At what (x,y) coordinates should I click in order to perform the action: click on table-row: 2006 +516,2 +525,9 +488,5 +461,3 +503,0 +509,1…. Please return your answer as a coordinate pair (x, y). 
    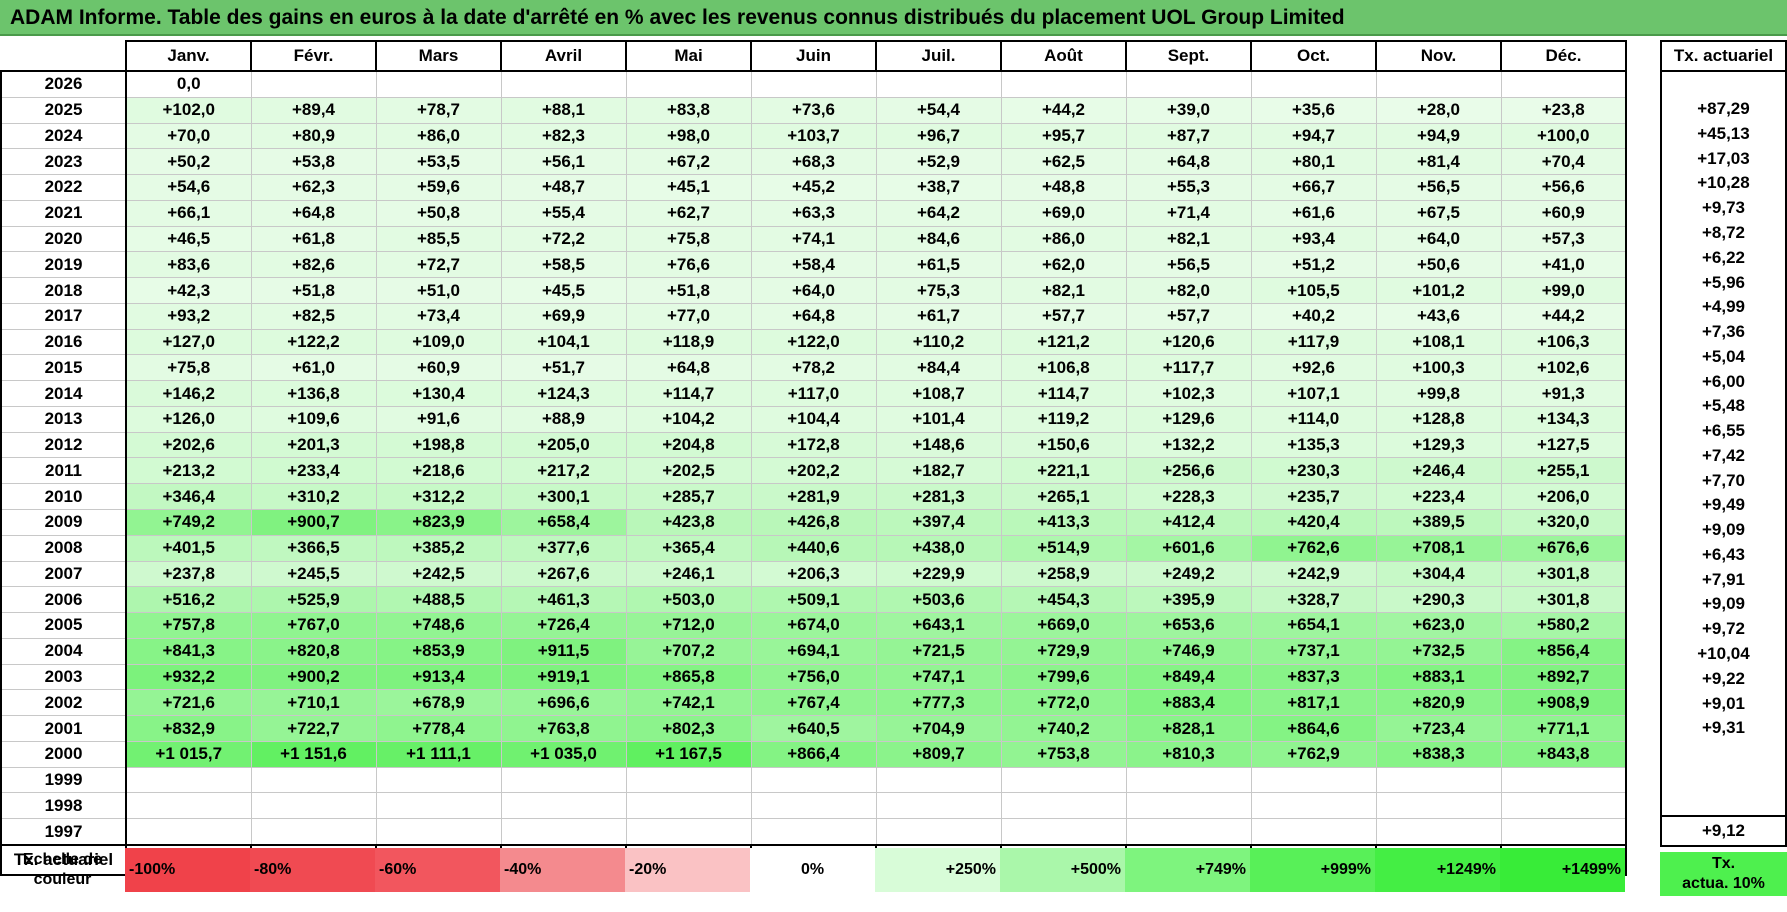
    Looking at the image, I should click on (813, 600).